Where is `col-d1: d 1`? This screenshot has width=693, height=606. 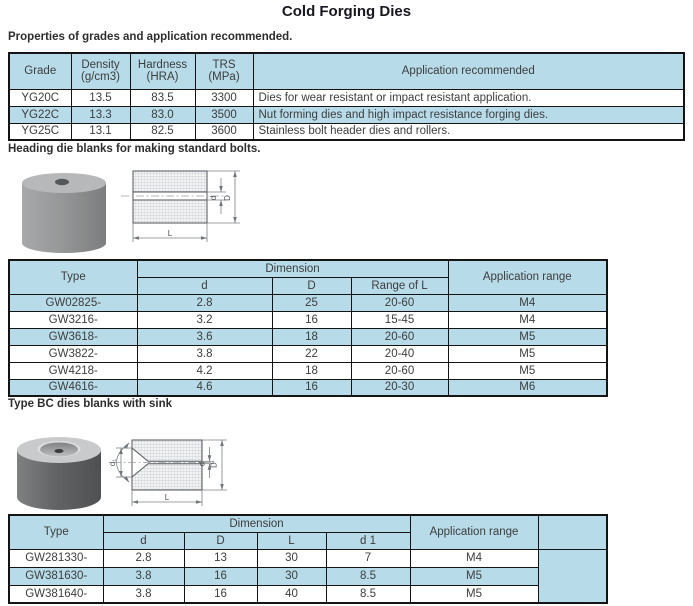 col-d1: d 1 is located at coordinates (368, 540).